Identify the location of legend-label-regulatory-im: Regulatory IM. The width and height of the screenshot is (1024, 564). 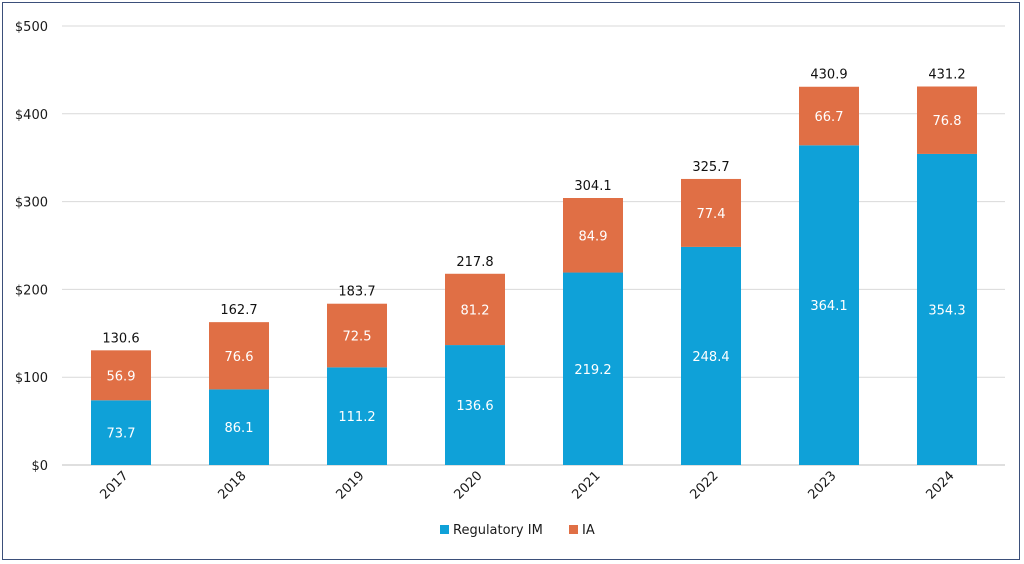
(498, 530).